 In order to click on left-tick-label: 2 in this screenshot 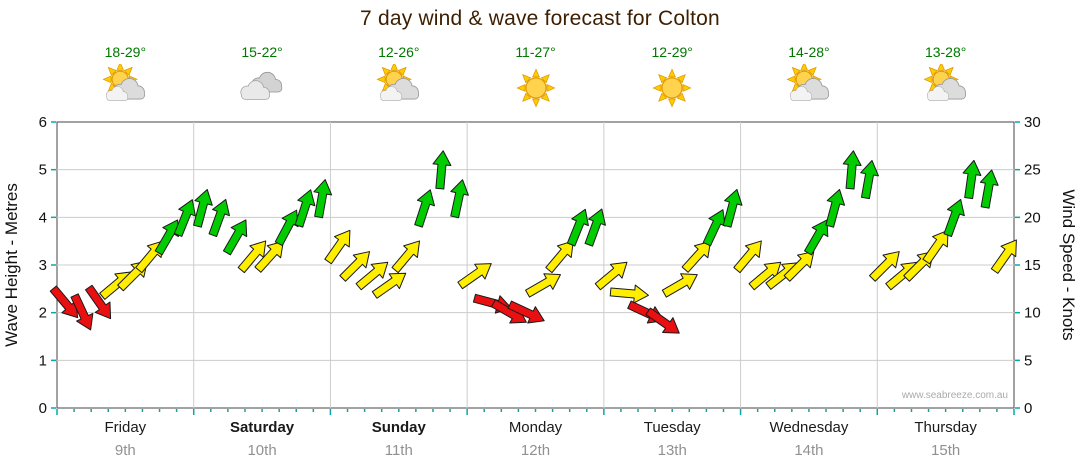, I will do `click(43, 313)`.